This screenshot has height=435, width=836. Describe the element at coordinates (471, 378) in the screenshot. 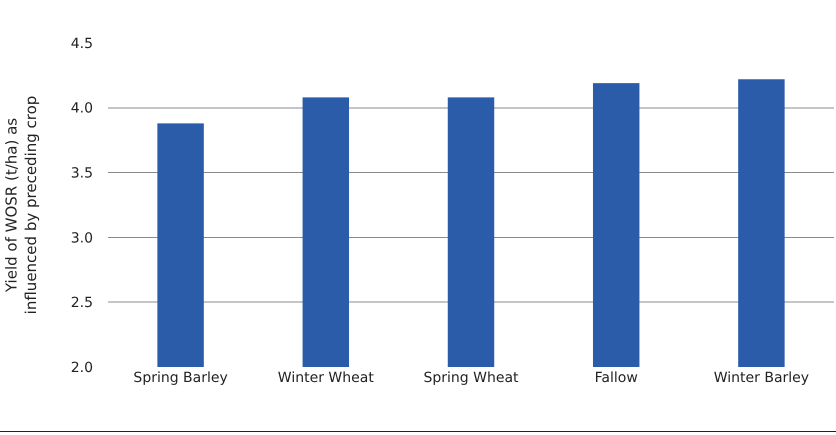

I see `x-tick-label: Spring Wheat` at that location.